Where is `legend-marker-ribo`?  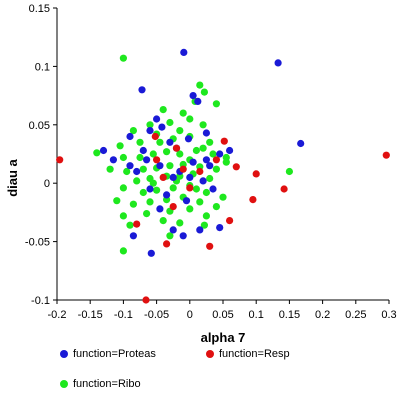 legend-marker-ribo is located at coordinates (64, 384).